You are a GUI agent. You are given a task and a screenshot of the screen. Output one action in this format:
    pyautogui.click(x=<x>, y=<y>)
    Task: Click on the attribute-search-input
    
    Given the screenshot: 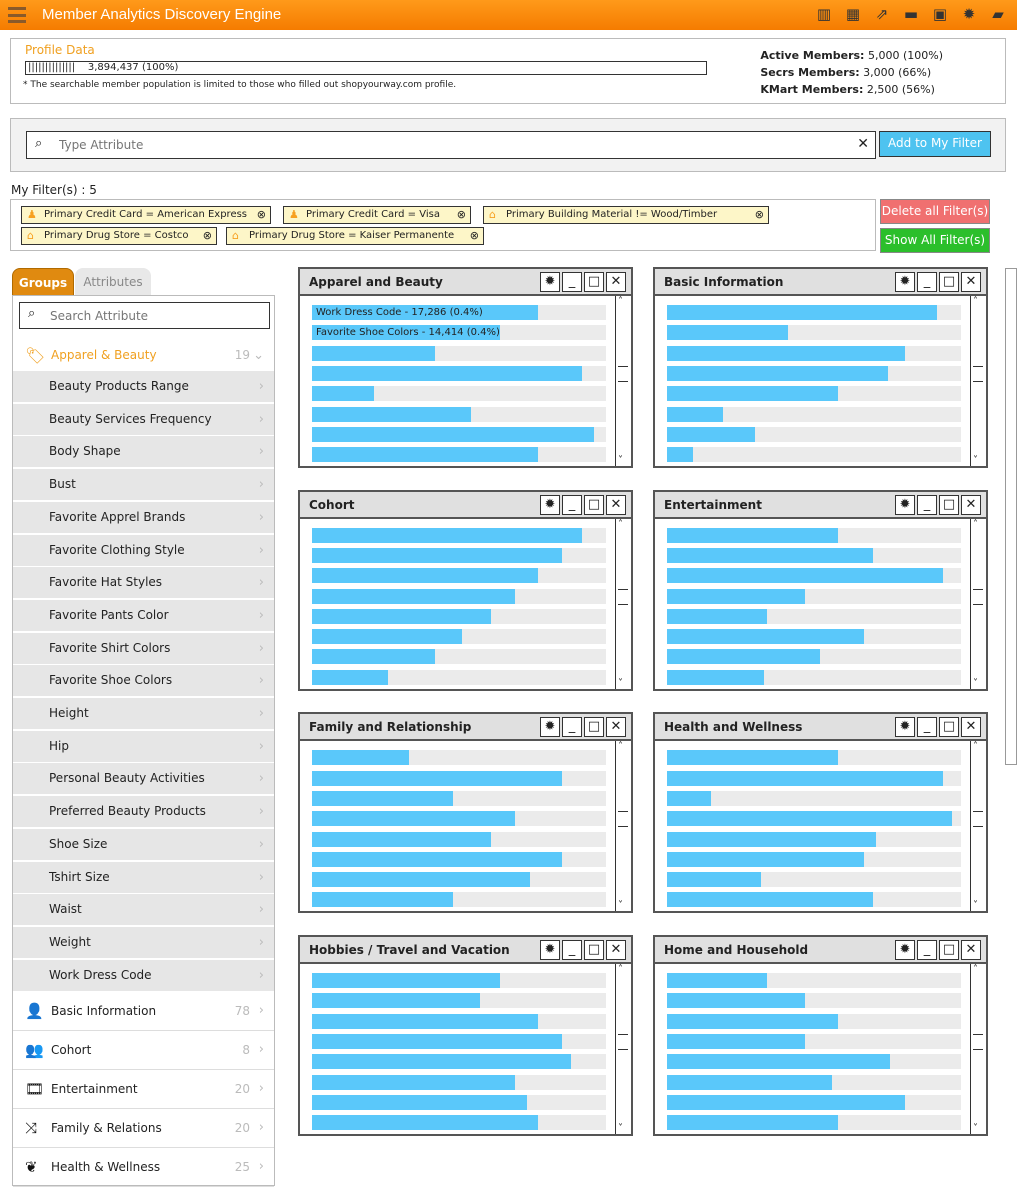 What is the action you would take?
    pyautogui.click(x=447, y=145)
    